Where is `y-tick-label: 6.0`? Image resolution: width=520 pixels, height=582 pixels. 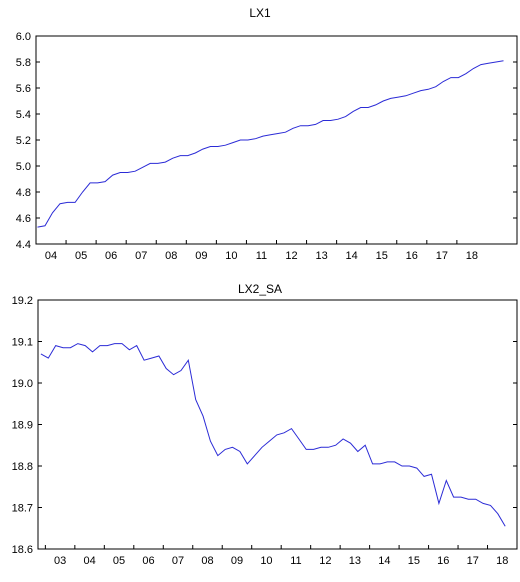
y-tick-label: 6.0 is located at coordinates (23, 37).